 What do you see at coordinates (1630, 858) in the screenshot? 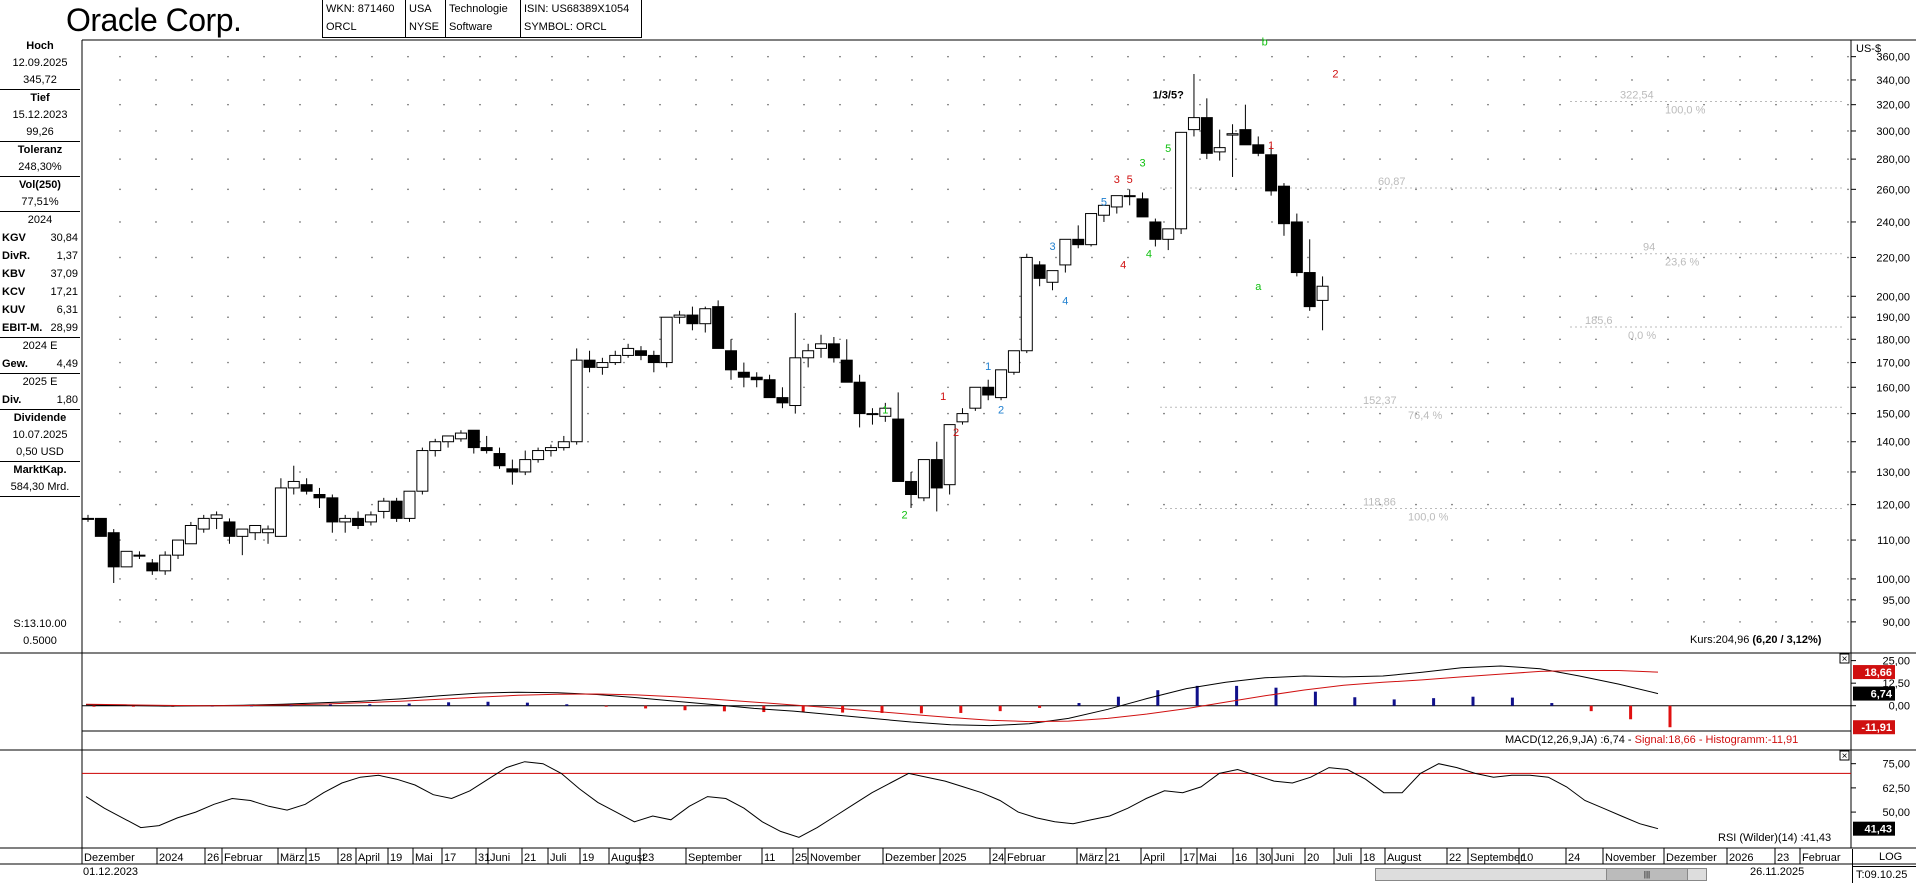
I see `x-tick-label: November` at bounding box center [1630, 858].